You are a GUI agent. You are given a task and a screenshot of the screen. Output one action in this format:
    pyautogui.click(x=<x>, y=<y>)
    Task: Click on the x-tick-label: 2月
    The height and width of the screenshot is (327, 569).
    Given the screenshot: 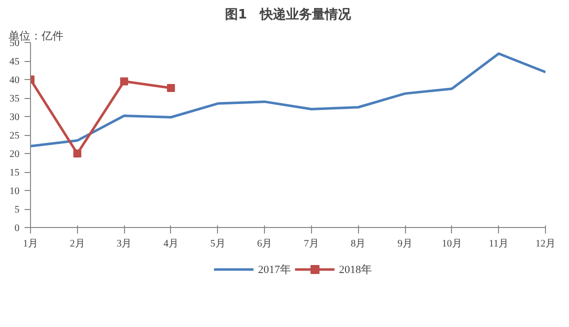 What is the action you would take?
    pyautogui.click(x=77, y=244)
    